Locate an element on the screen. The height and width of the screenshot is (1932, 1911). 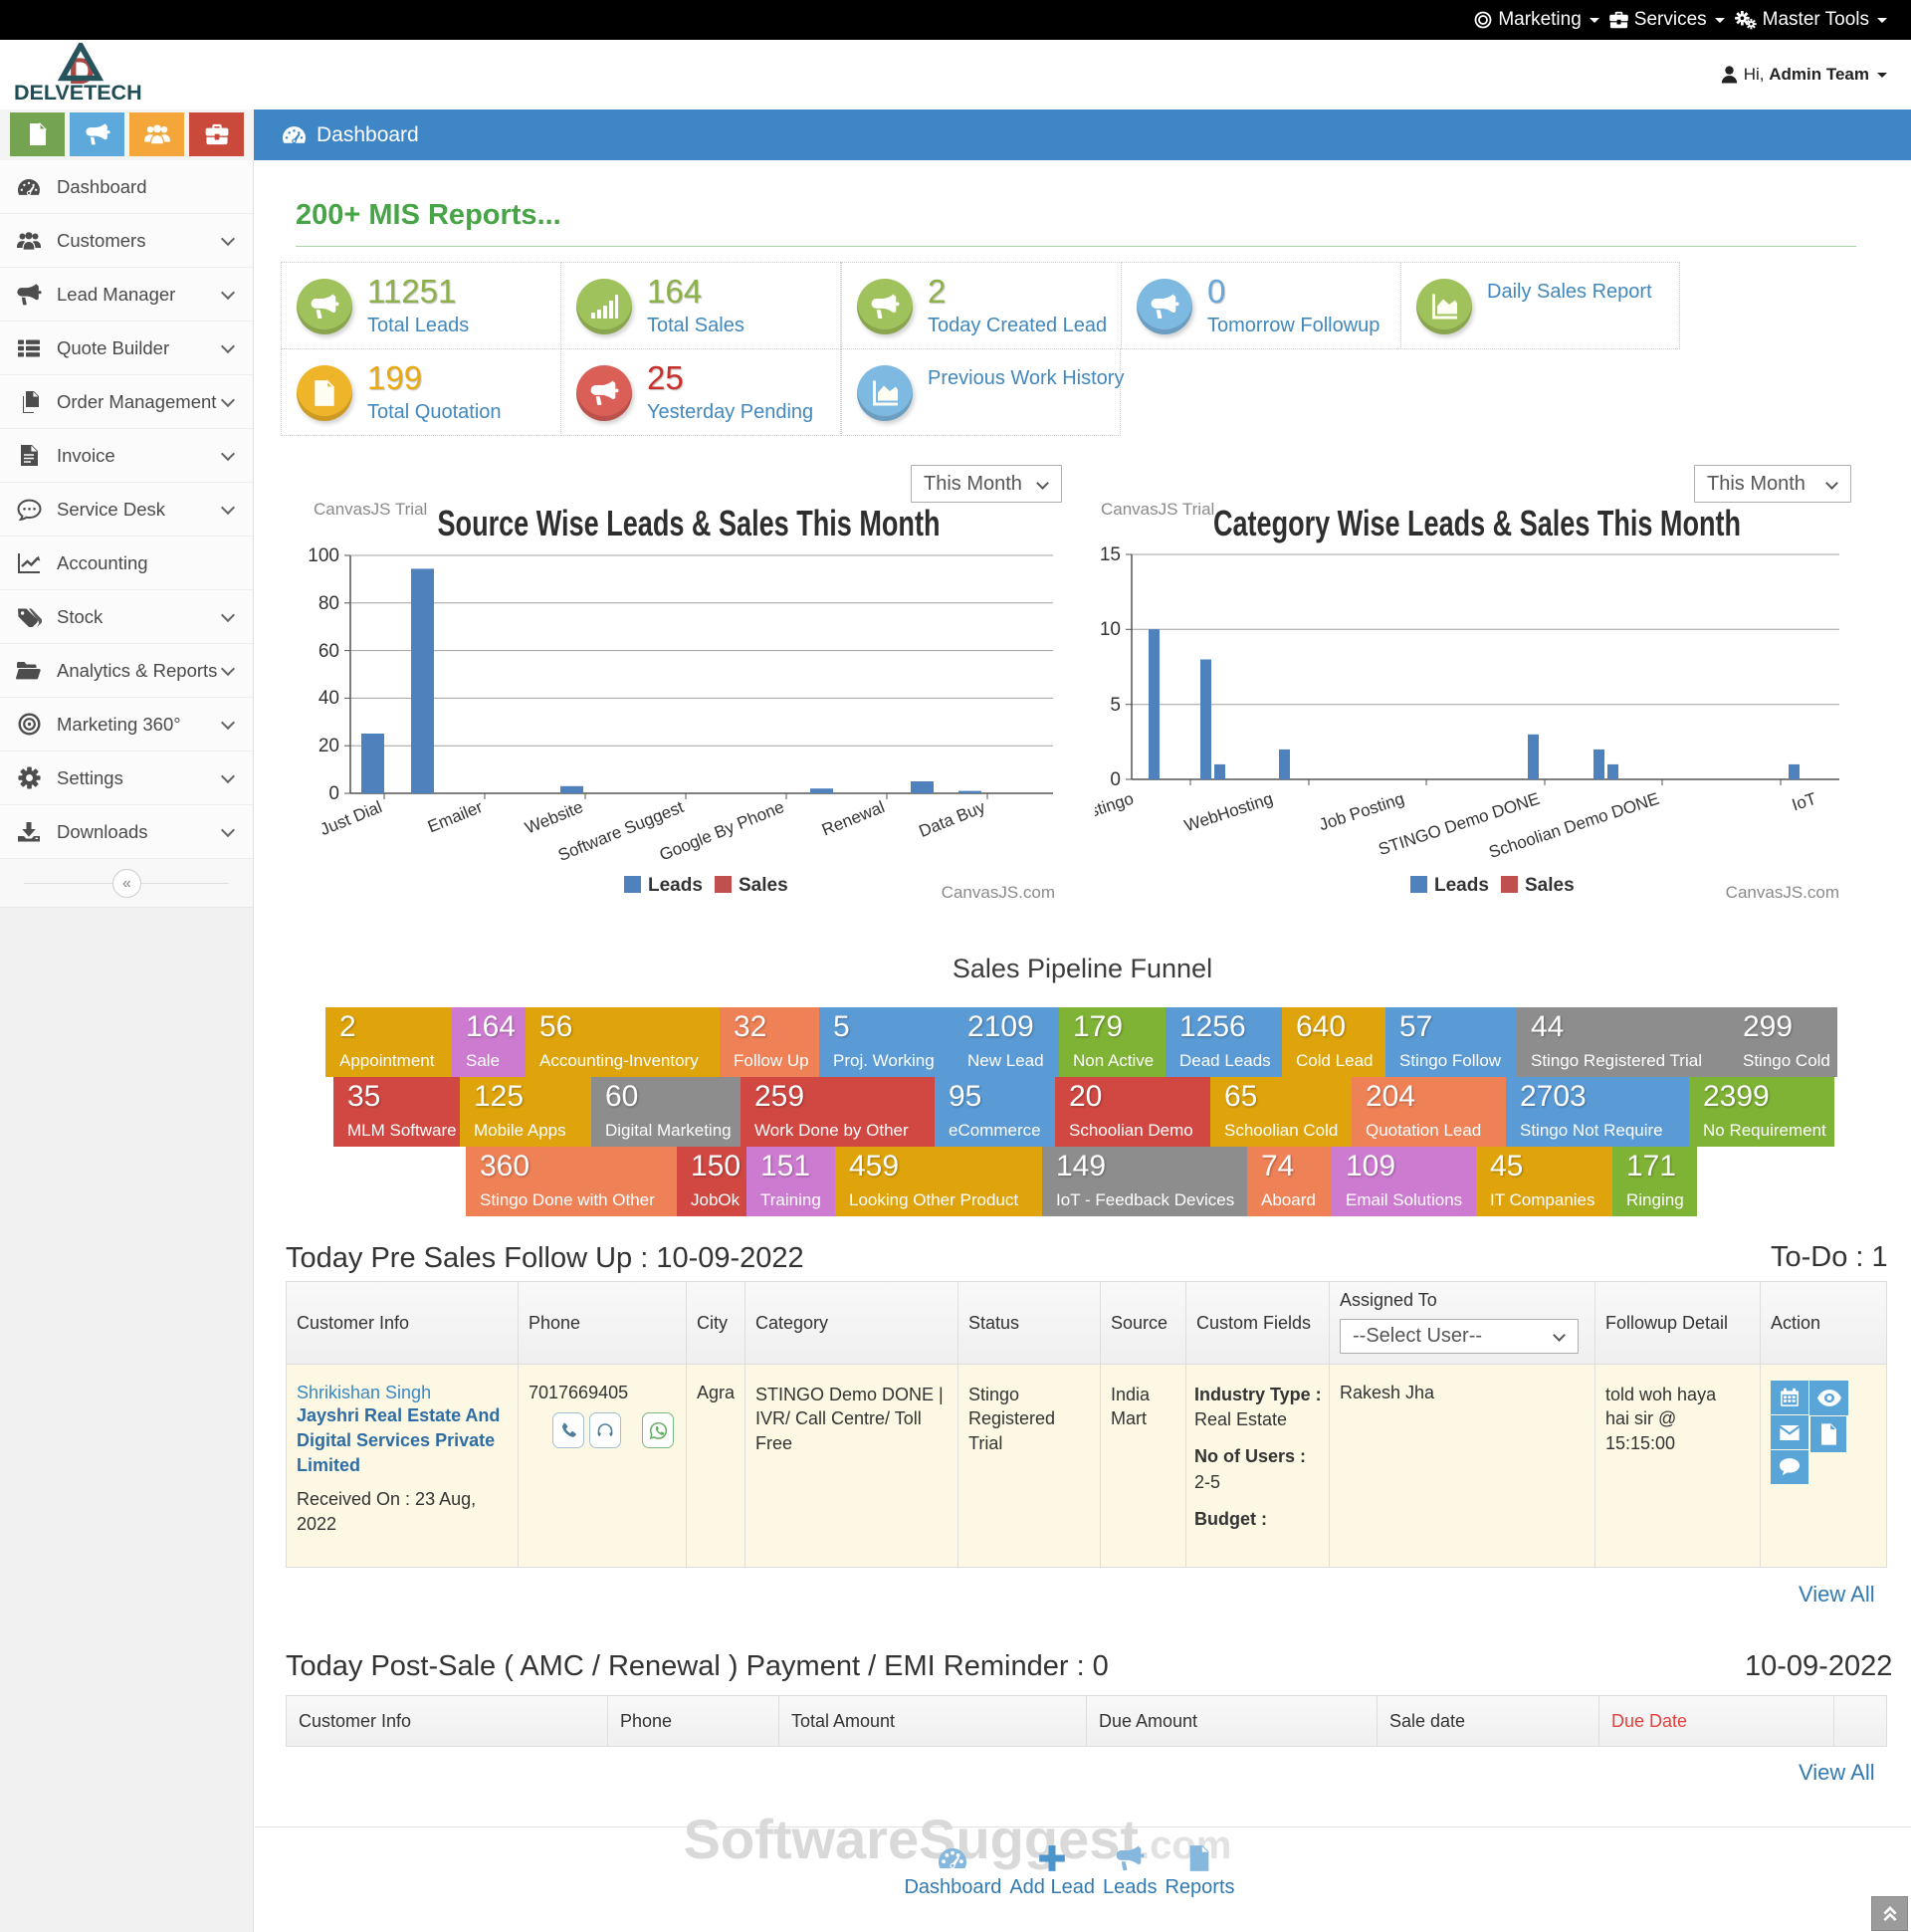
svg-text: Job Posting is located at coordinates (1361, 812).